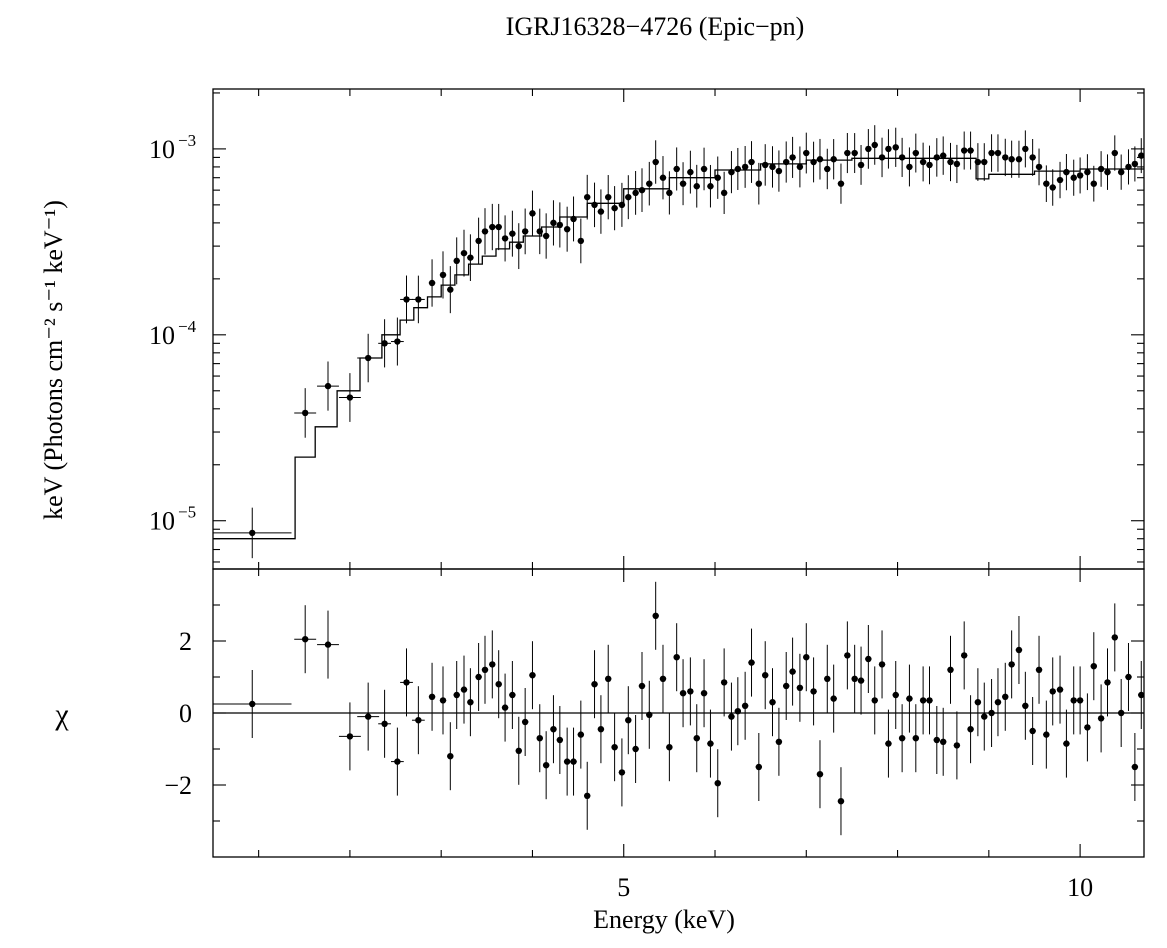  What do you see at coordinates (655, 26) in the screenshot?
I see `chart-title: IGRJ16328−4726 (Epic−pn)` at bounding box center [655, 26].